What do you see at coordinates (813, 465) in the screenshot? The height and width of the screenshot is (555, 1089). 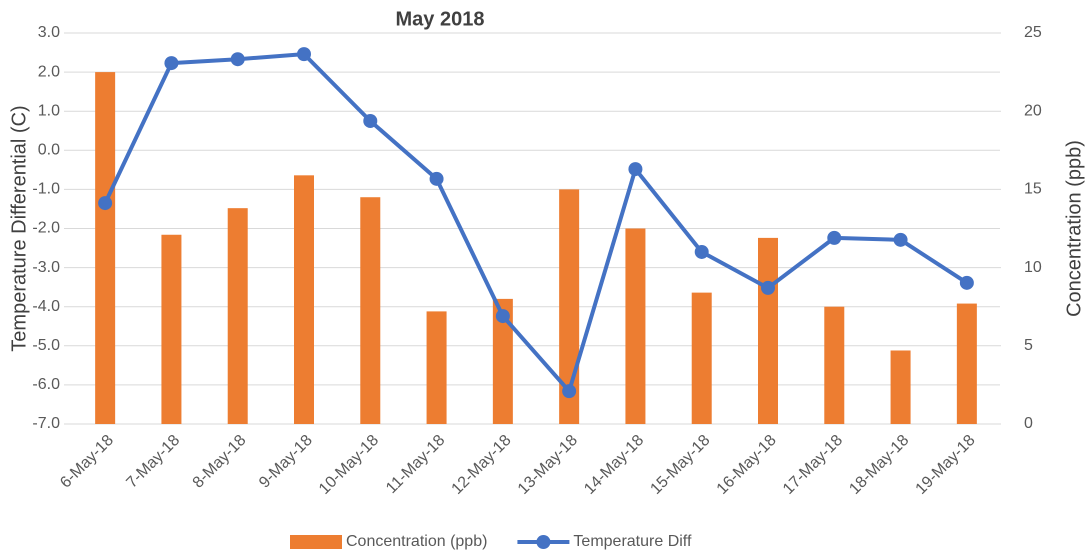 I see `x-tick-label: 17-May-18` at bounding box center [813, 465].